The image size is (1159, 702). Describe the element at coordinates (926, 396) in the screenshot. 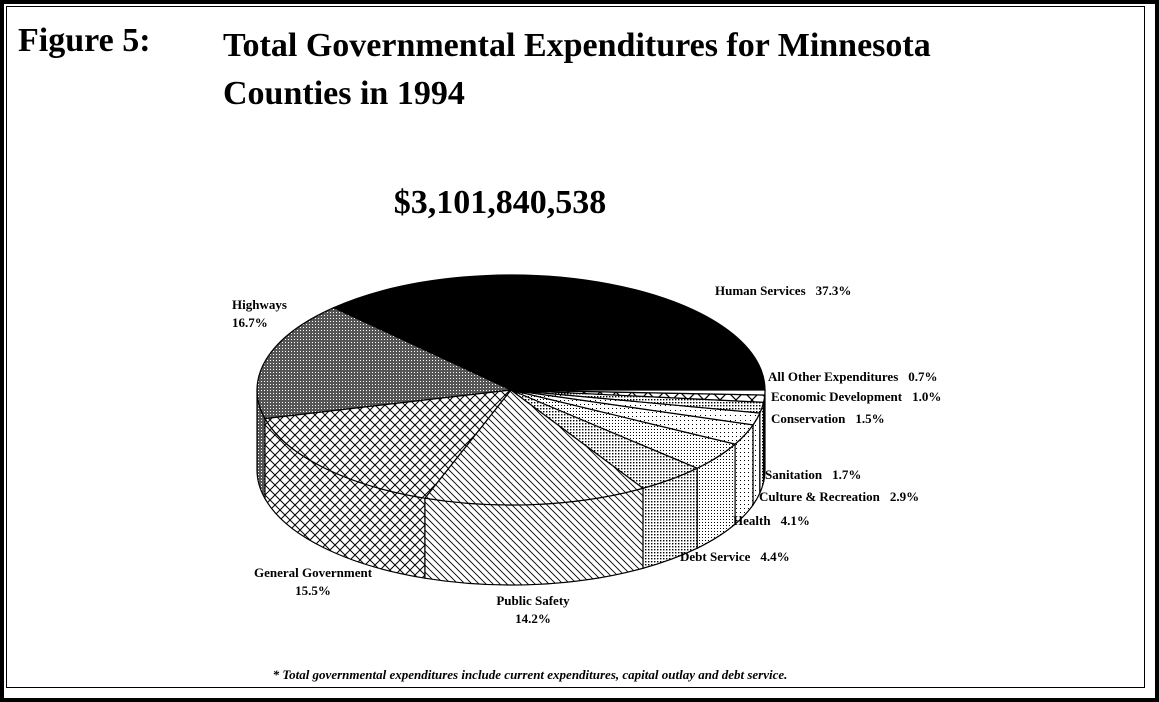

I see `value-label: 1.0%` at that location.